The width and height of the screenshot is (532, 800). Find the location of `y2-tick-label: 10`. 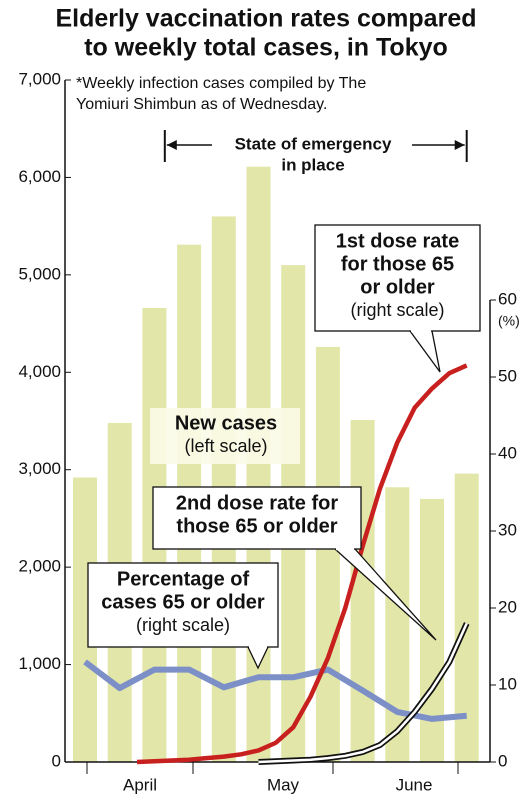

y2-tick-label: 10 is located at coordinates (507, 683).